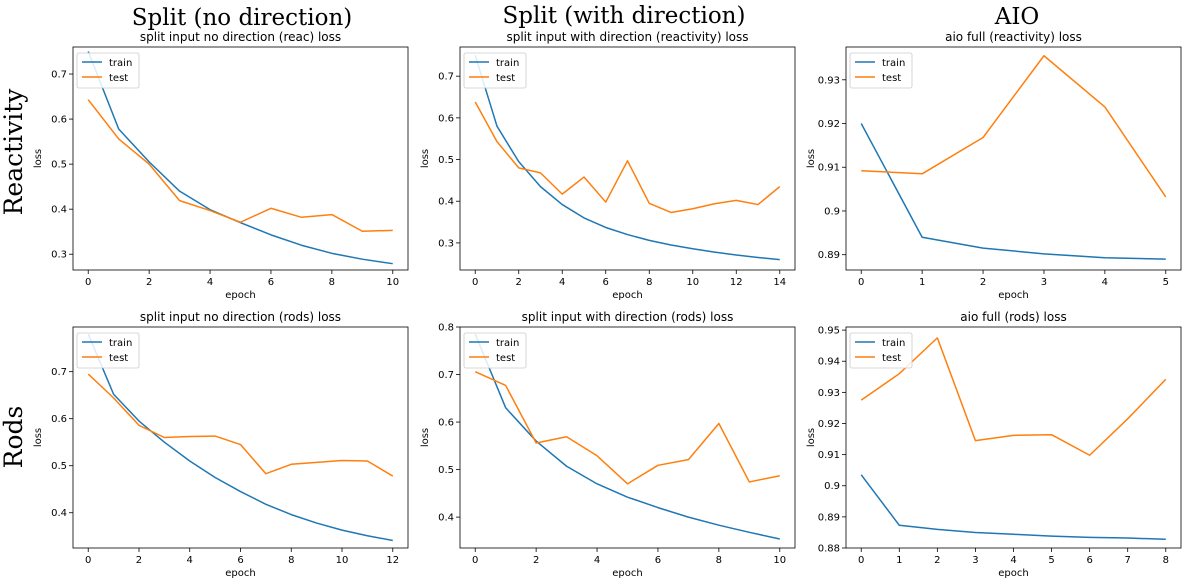  Describe the element at coordinates (975, 560) in the screenshot. I see `x-tick-label: 3` at that location.